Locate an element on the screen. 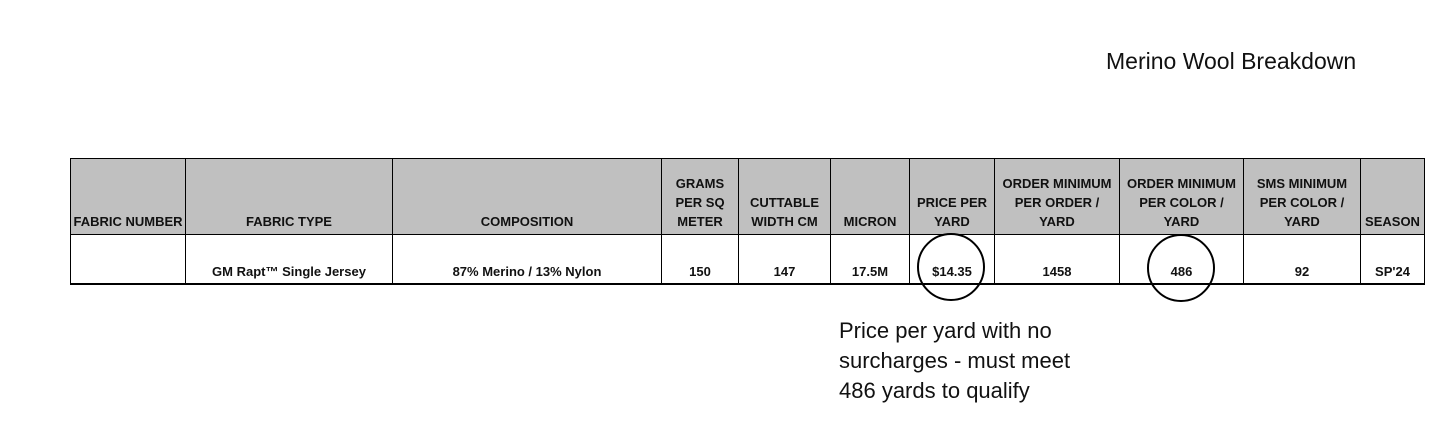 The height and width of the screenshot is (440, 1455). column-header: COMPOSITION is located at coordinates (527, 196).